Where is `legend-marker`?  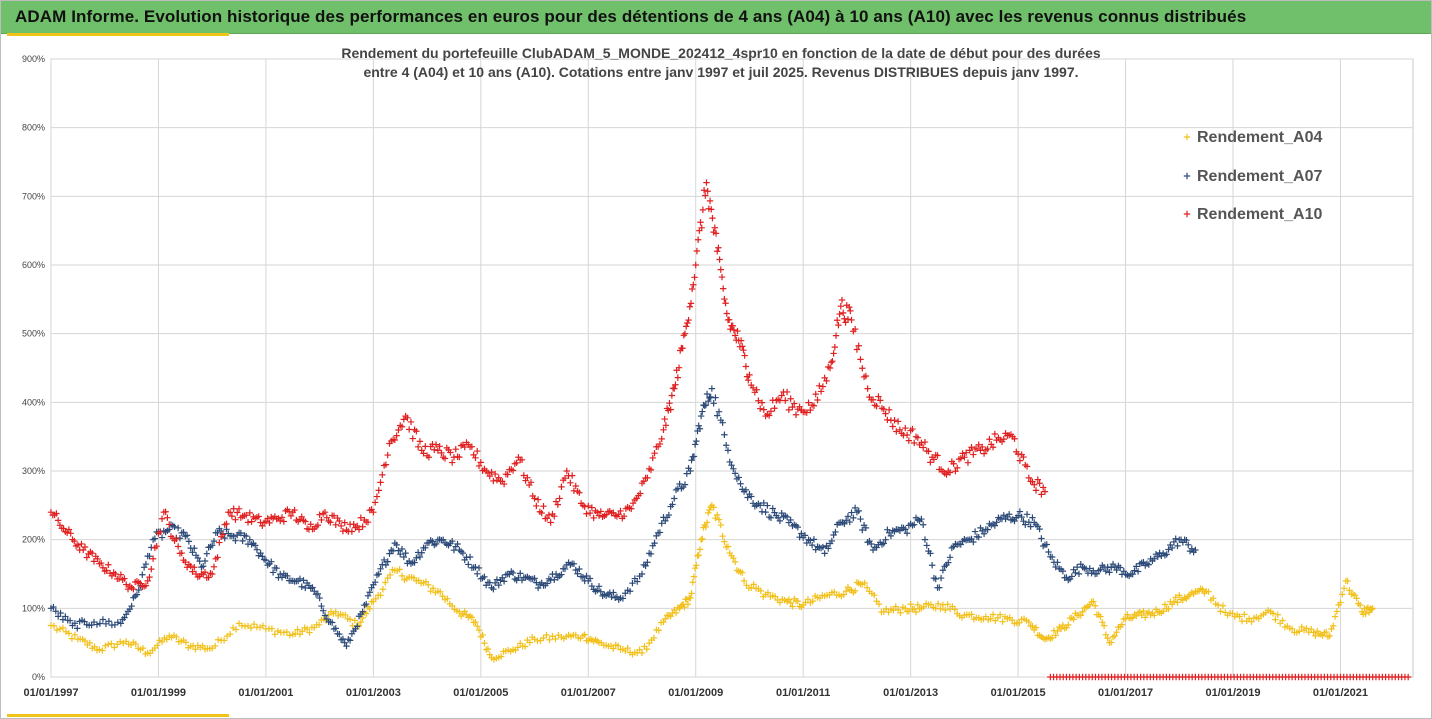
legend-marker is located at coordinates (1187, 214).